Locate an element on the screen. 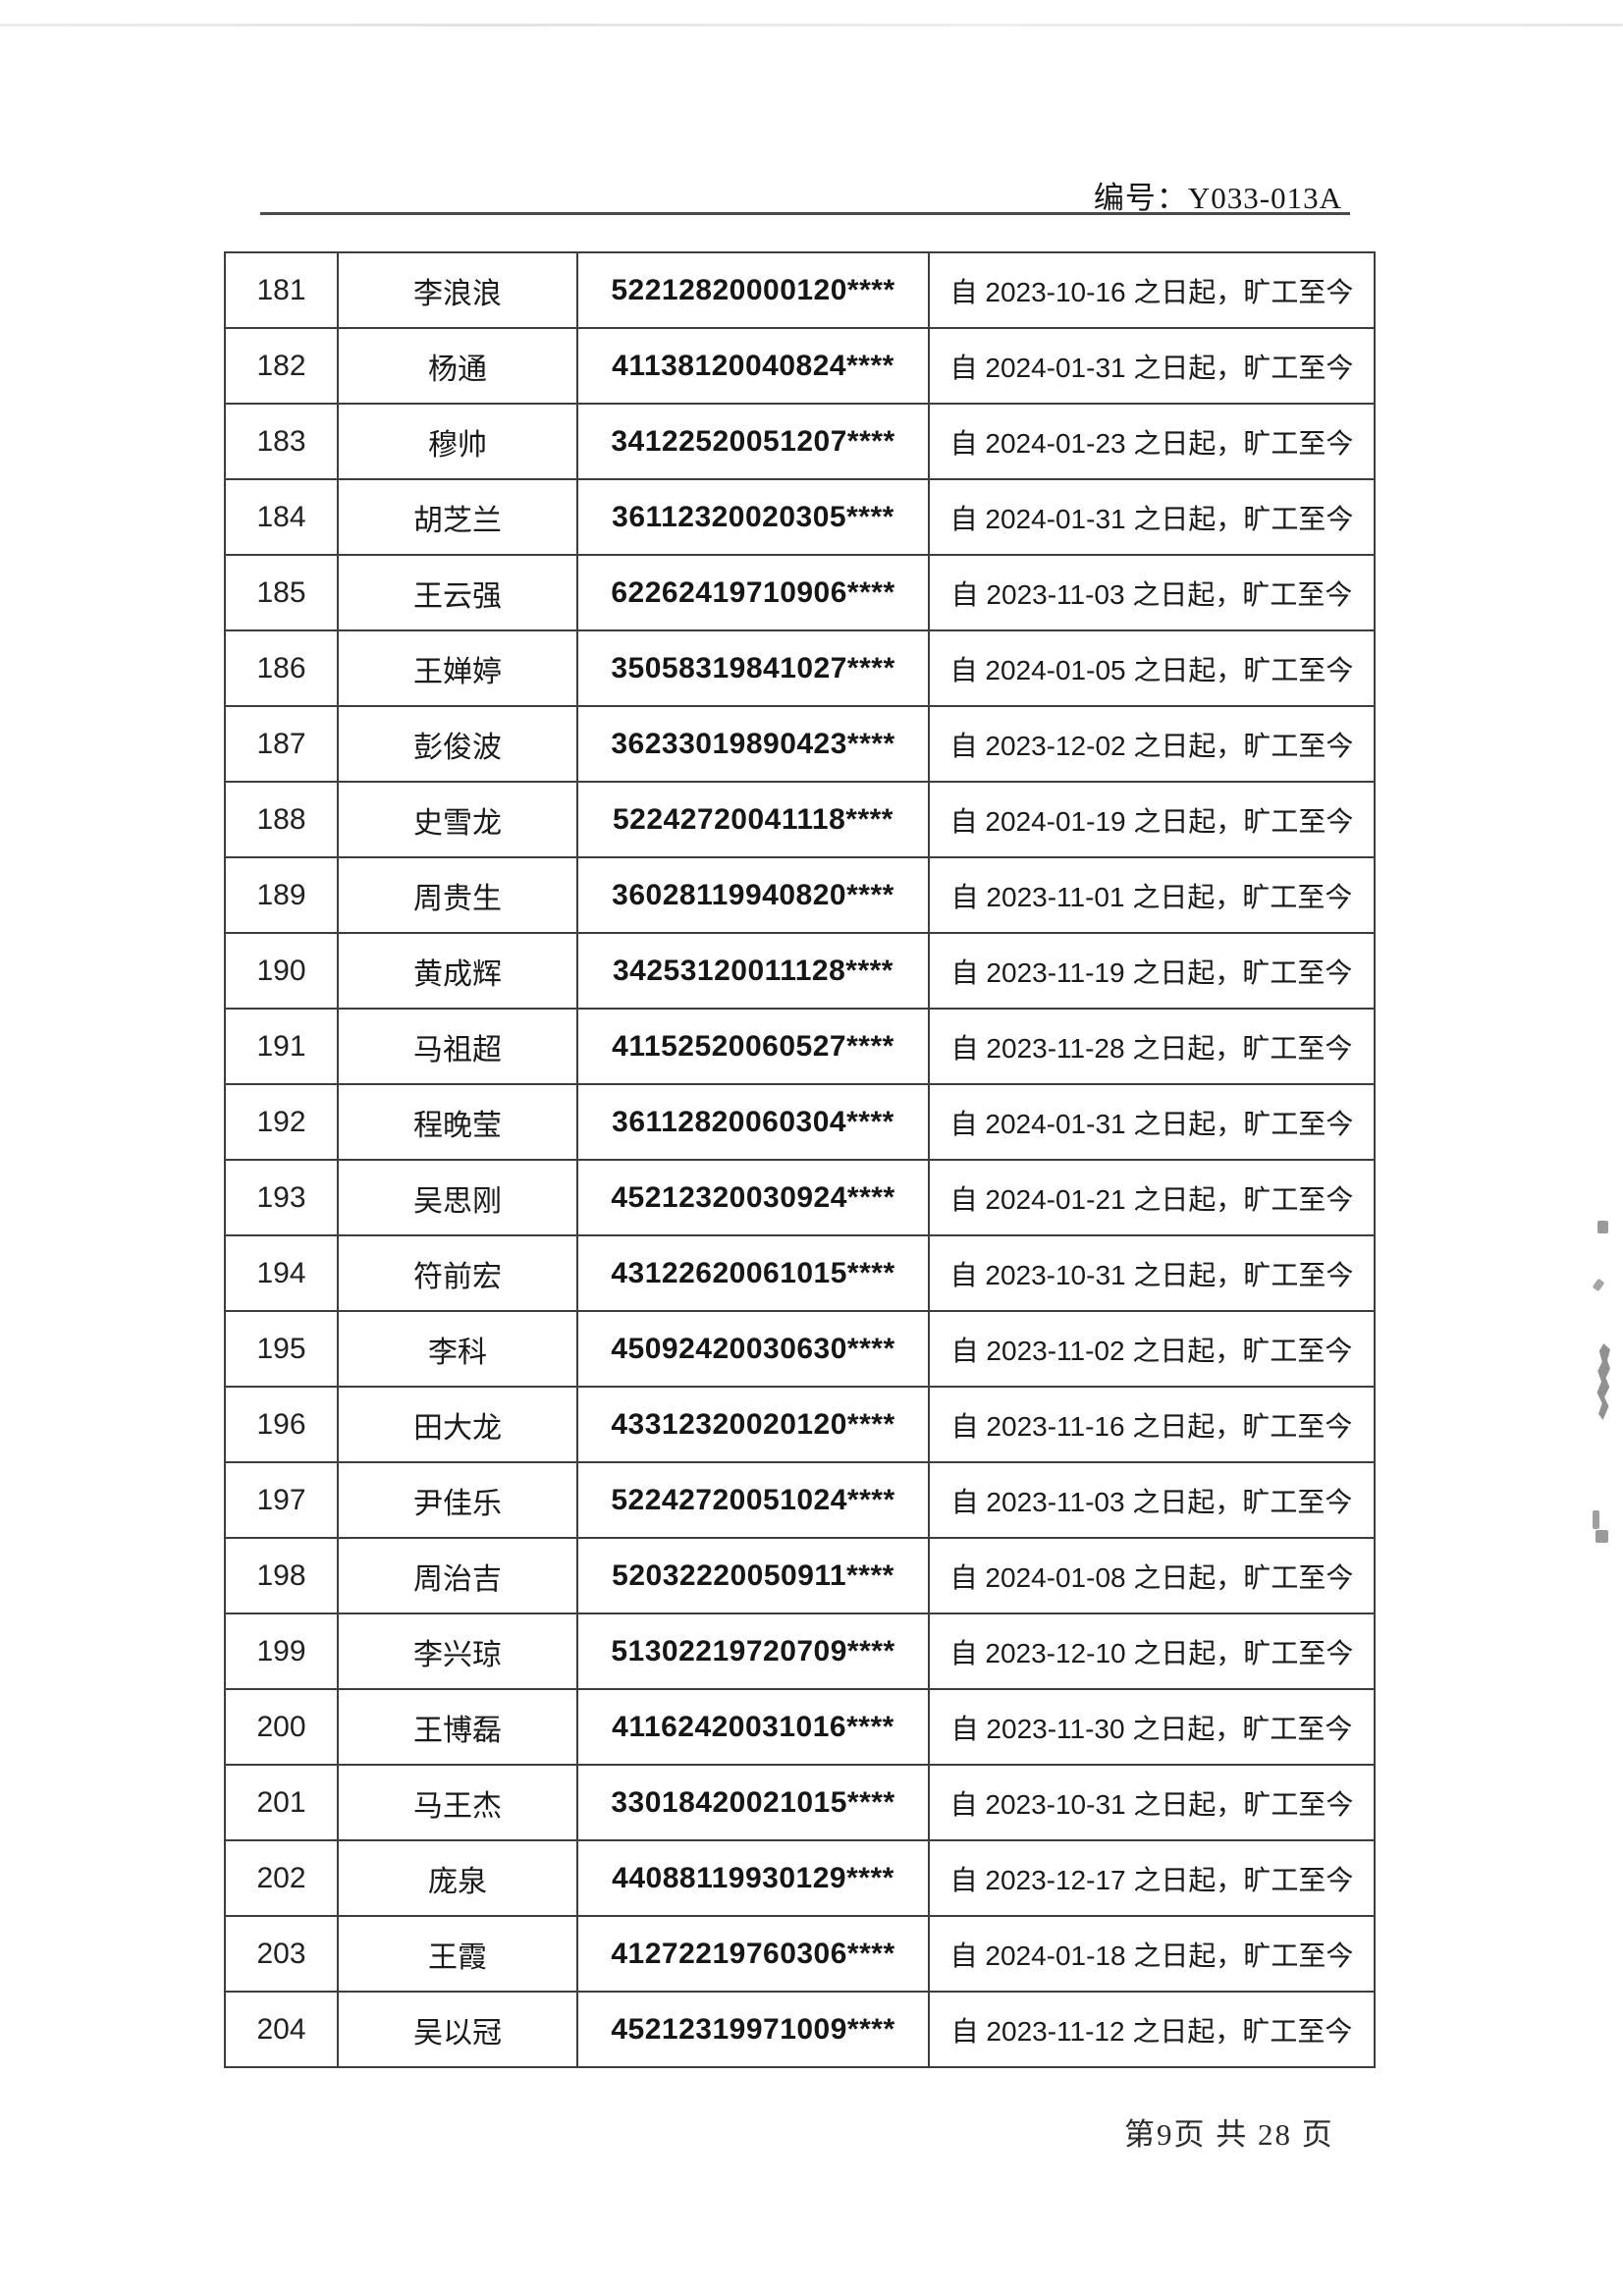 Image resolution: width=1623 pixels, height=2296 pixels. employee-name-cell: 王婵婷 is located at coordinates (457, 668).